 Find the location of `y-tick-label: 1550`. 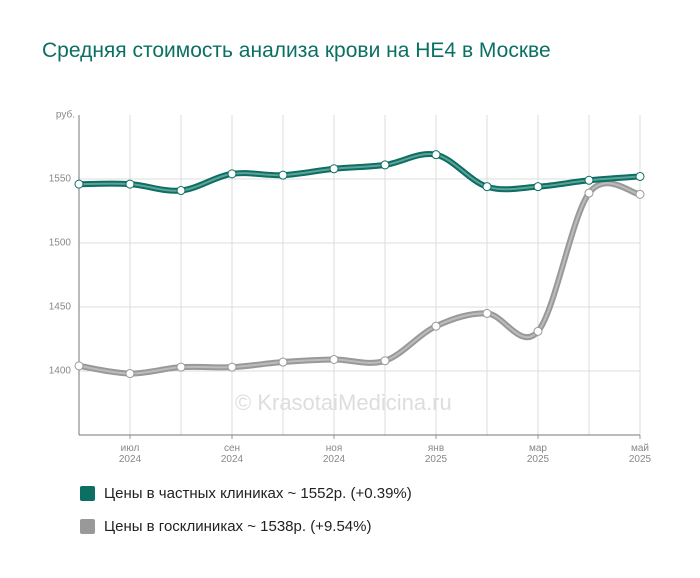

y-tick-label: 1550 is located at coordinates (60, 179).